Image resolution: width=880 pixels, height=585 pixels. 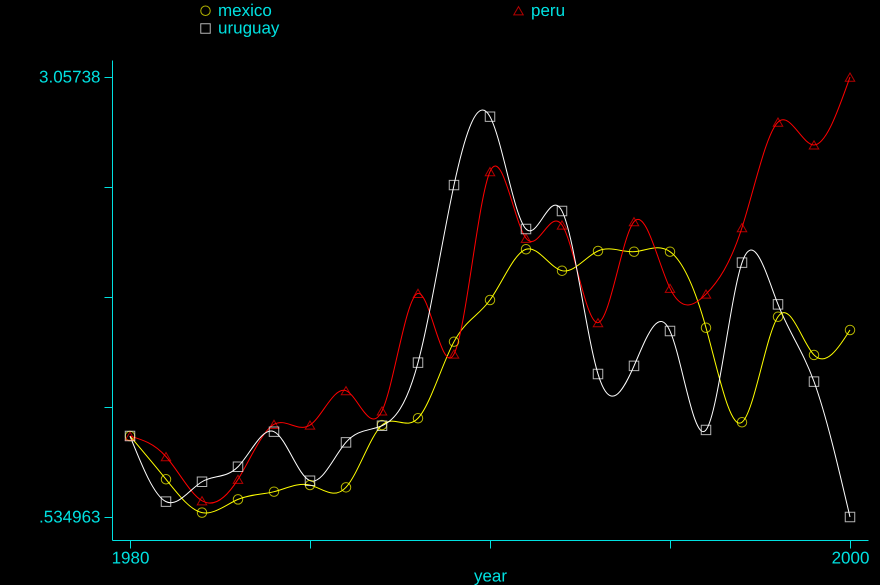 I want to click on x-tick-label: 1980, so click(x=131, y=558).